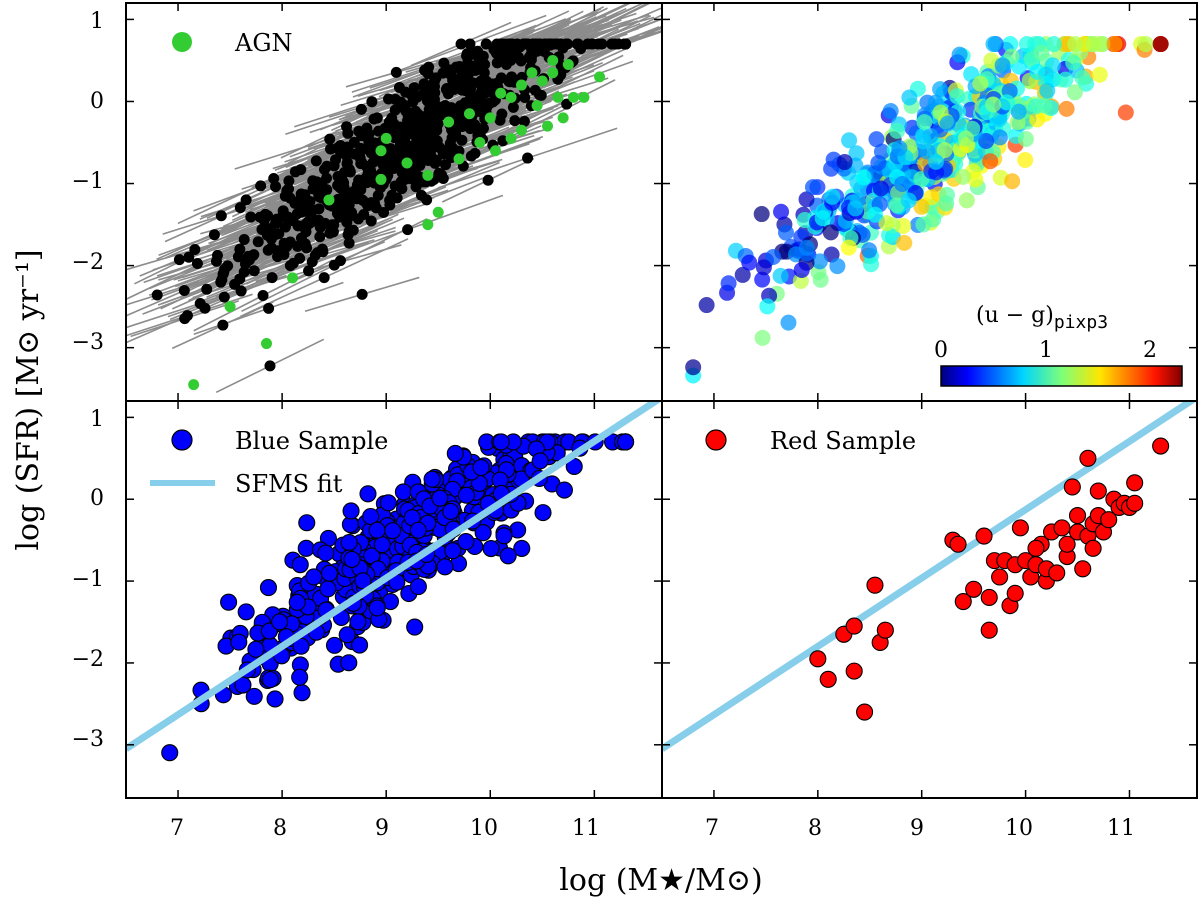 This screenshot has height=903, width=1200. I want to click on xtick-label-bl-10: 10, so click(484, 828).